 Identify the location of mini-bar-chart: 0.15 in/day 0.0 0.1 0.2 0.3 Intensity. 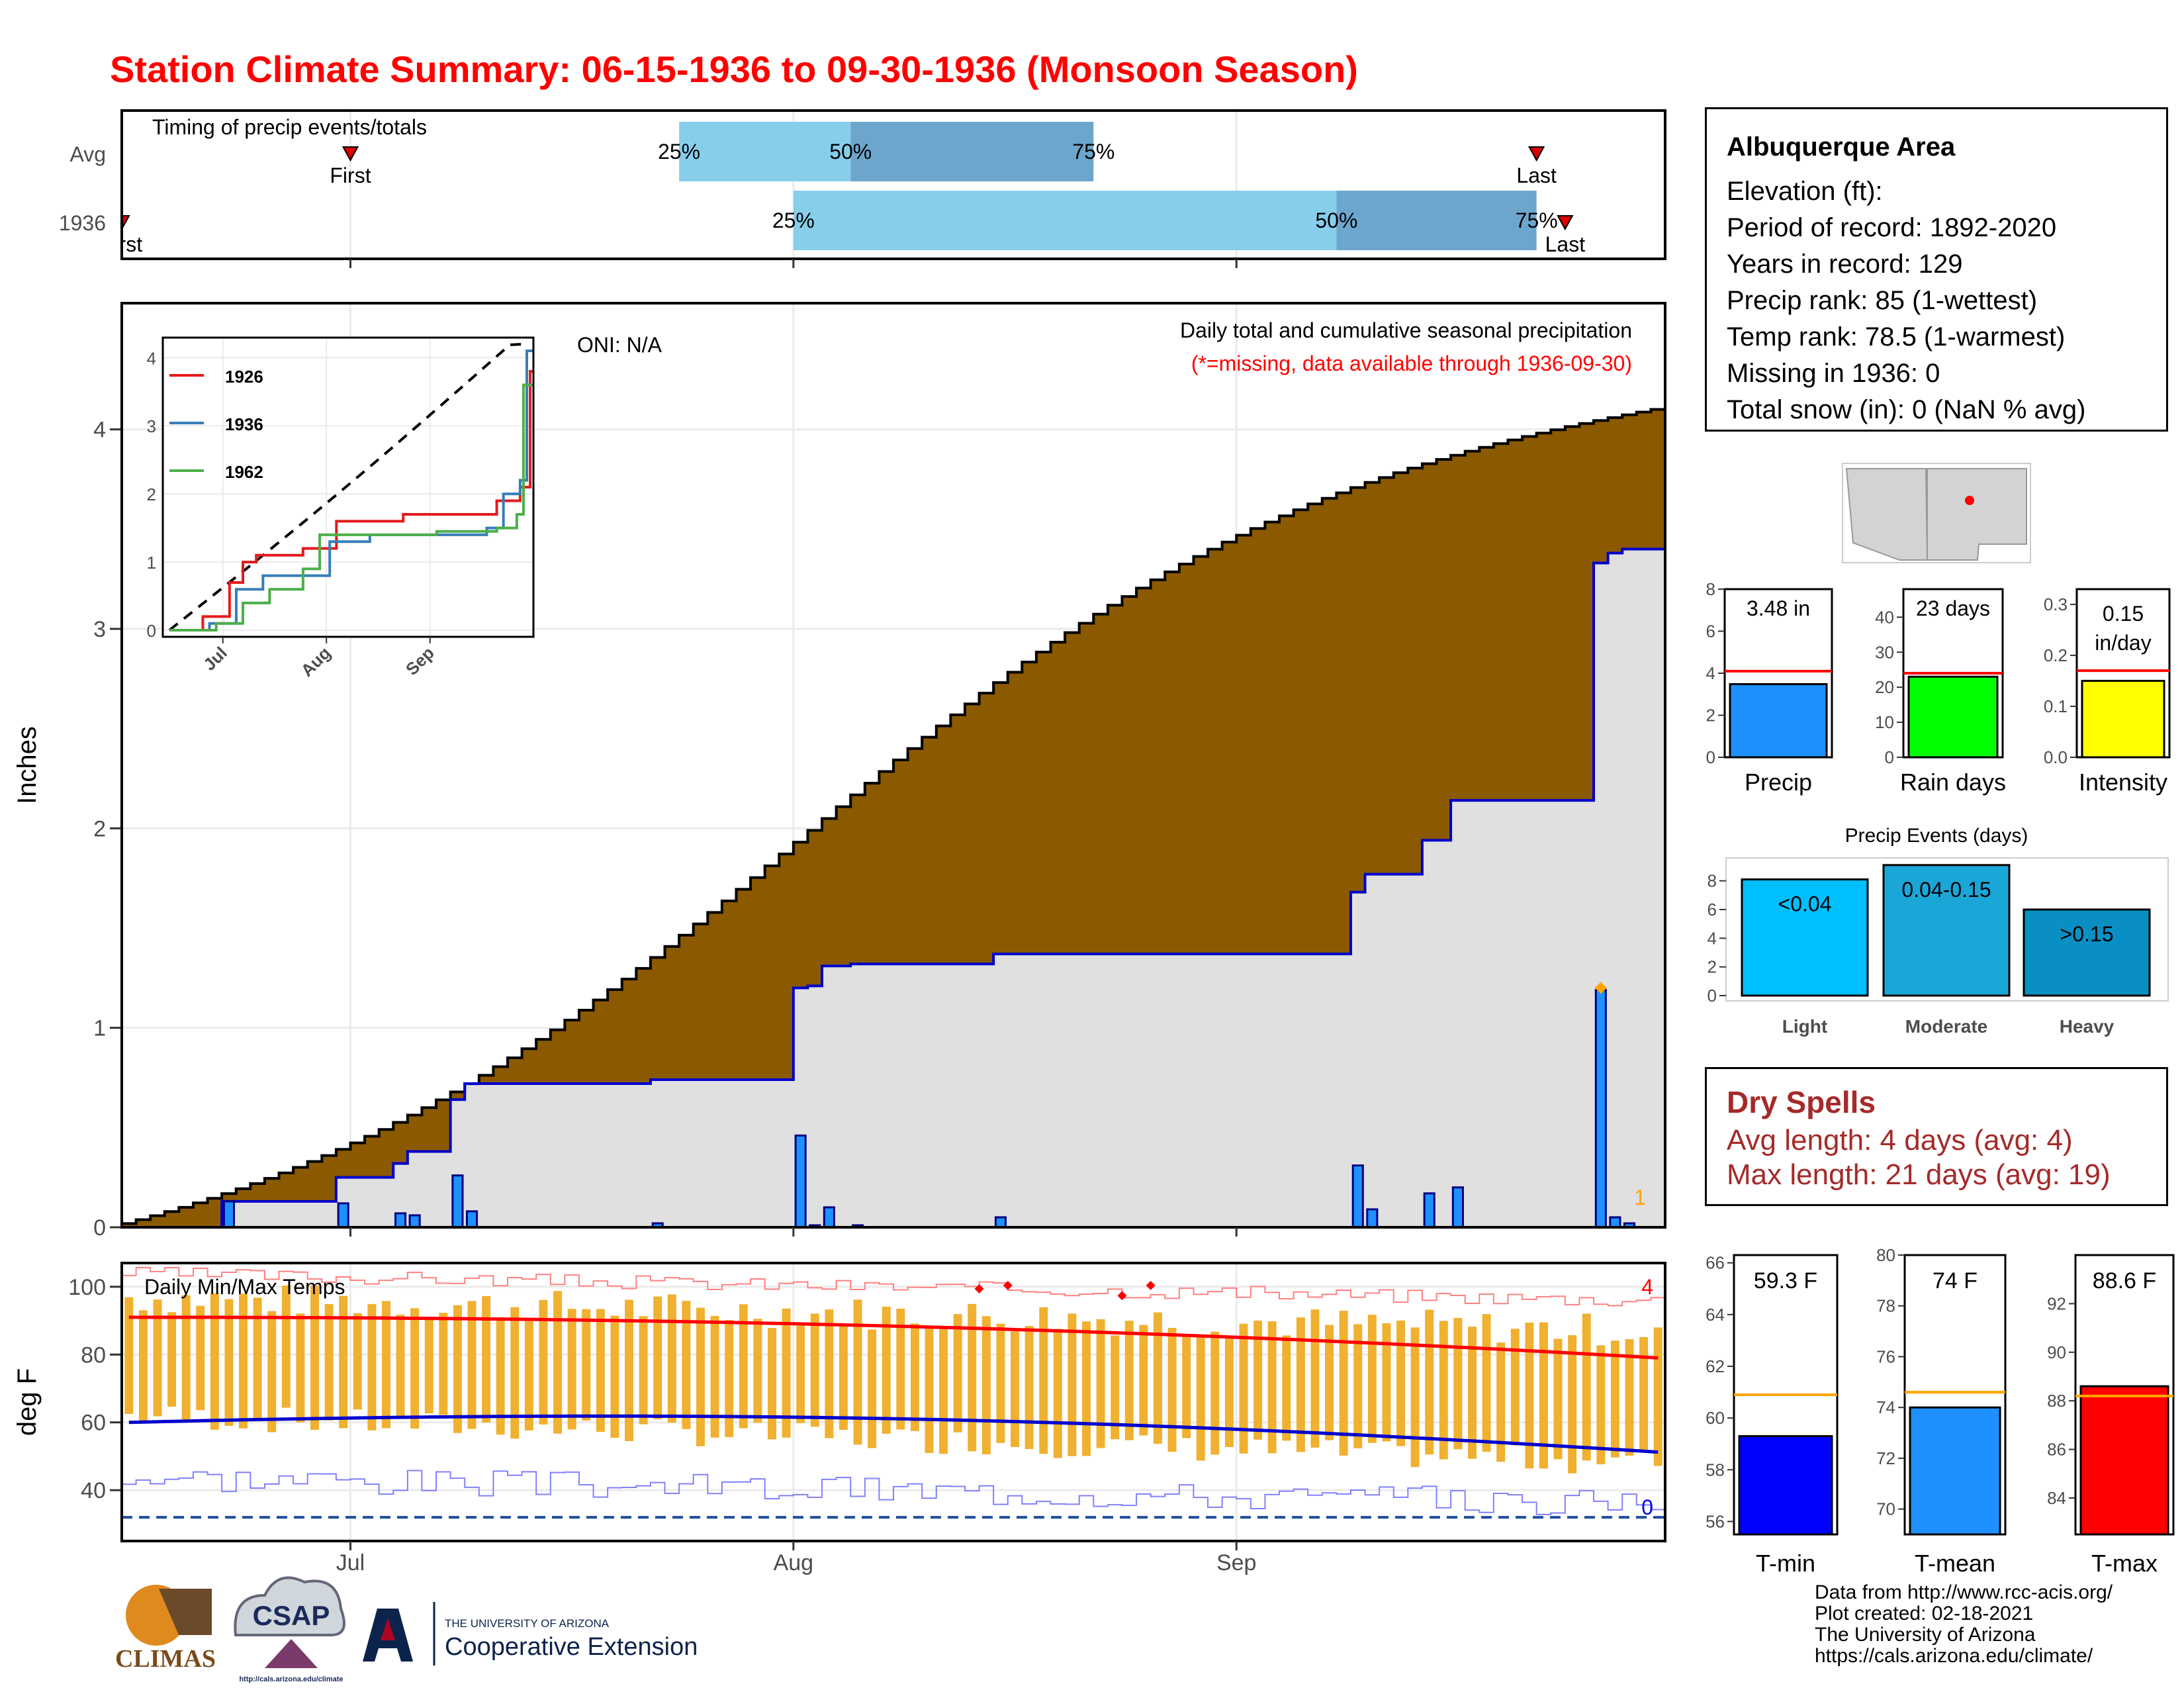
(2107, 692).